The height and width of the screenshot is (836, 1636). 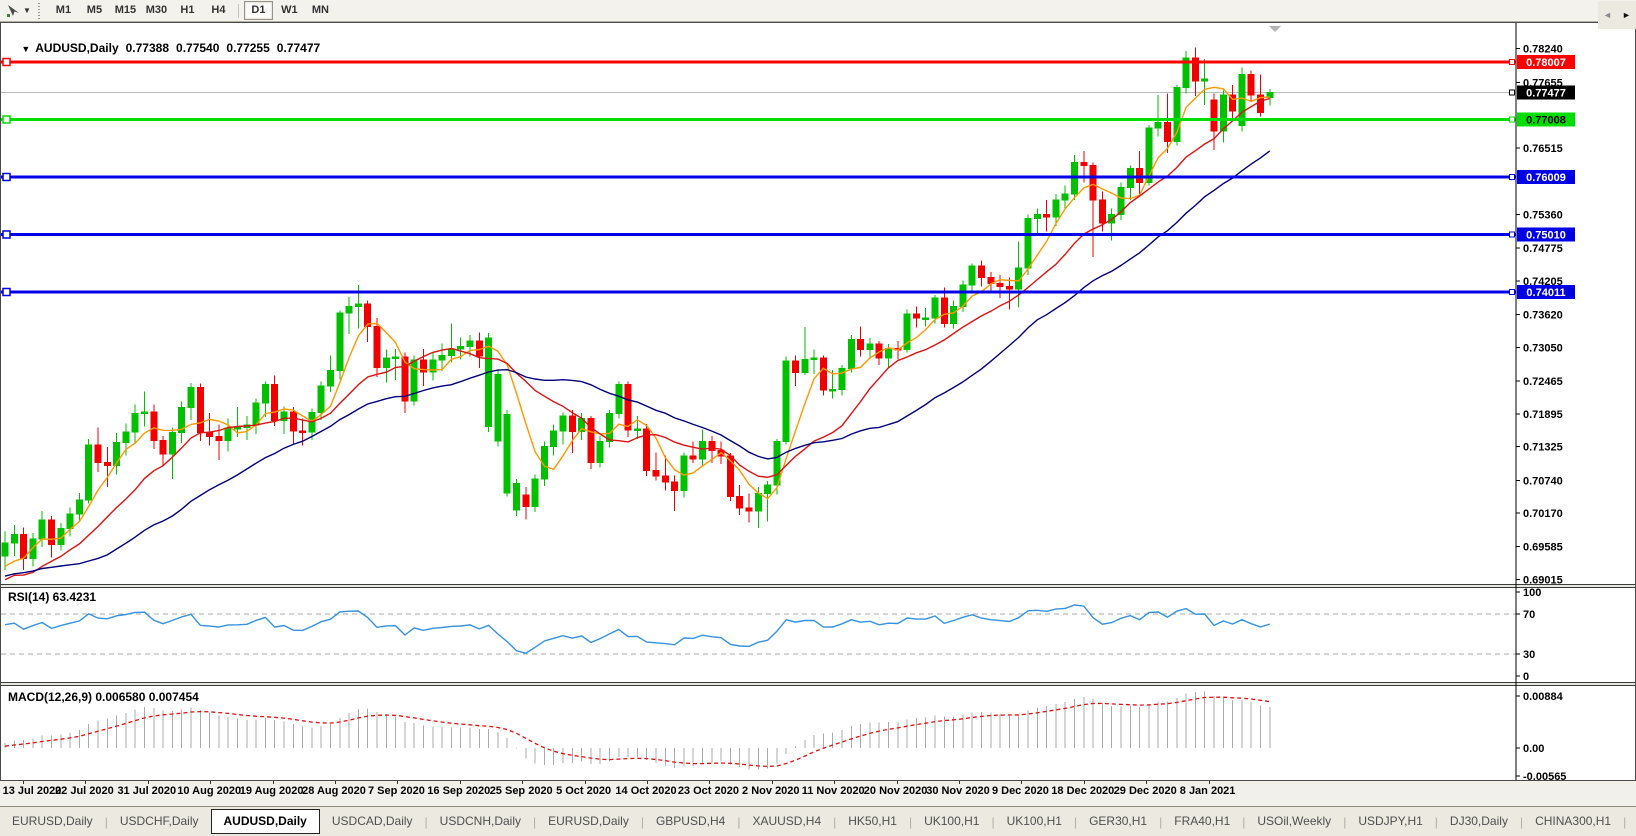 What do you see at coordinates (1542, 119) in the screenshot?
I see `hline-price-badge: 0.77008` at bounding box center [1542, 119].